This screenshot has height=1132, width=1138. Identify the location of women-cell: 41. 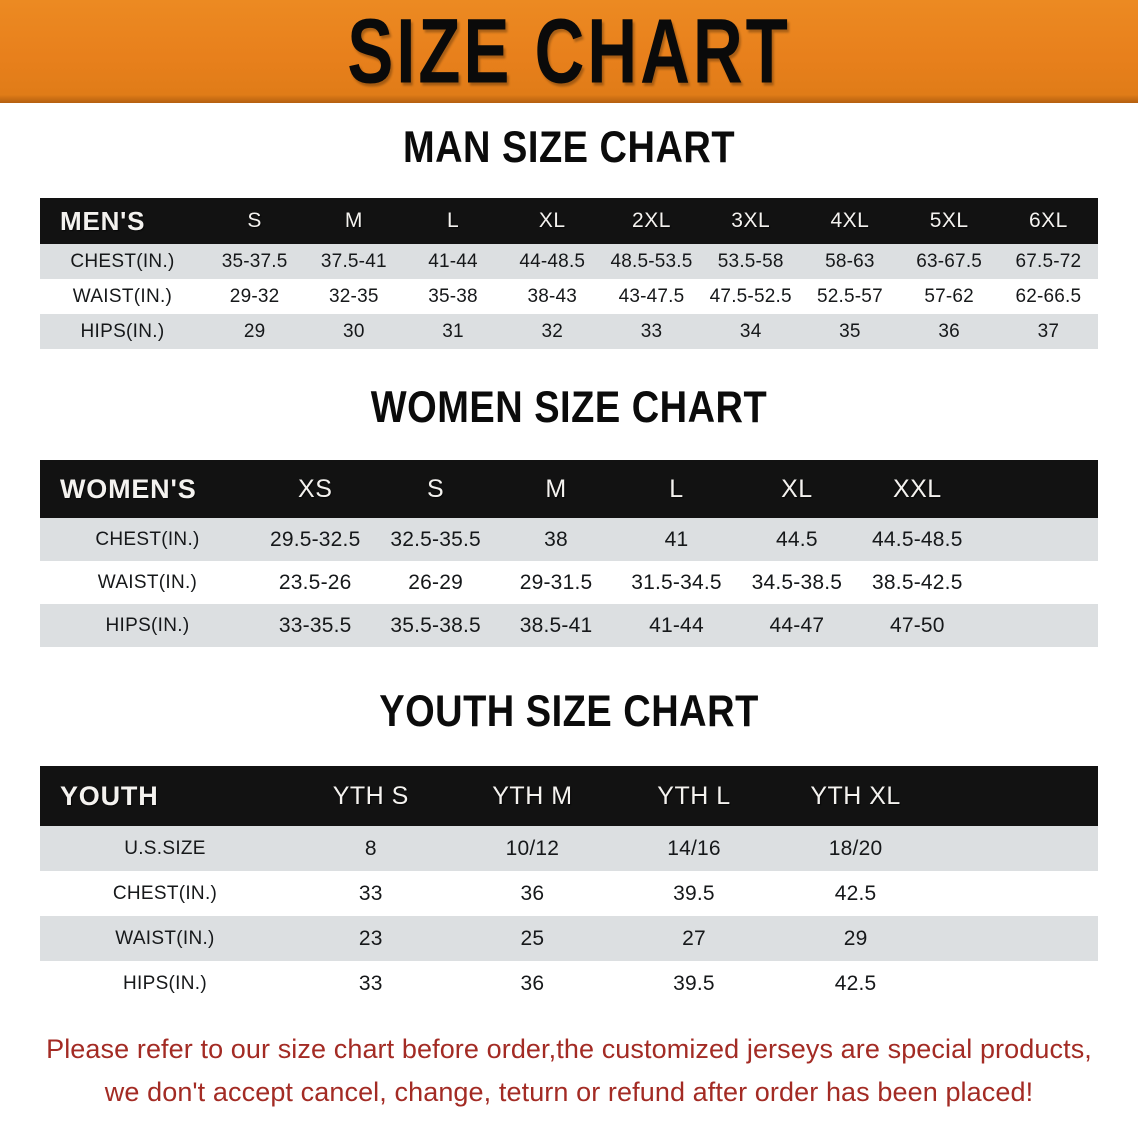
(676, 539).